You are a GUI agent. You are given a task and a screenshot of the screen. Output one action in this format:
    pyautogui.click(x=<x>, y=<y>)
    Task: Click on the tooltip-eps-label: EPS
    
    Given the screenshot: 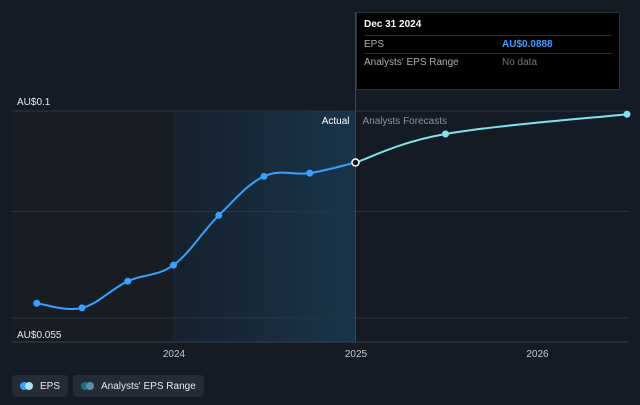 What is the action you would take?
    pyautogui.click(x=374, y=44)
    